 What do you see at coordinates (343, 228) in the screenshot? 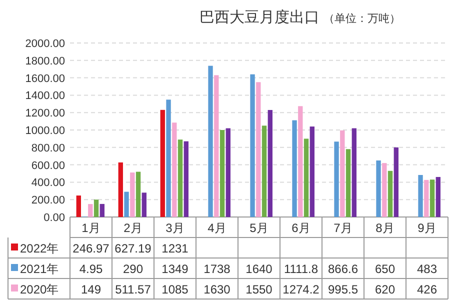
I see `x-tick-label: 7月` at bounding box center [343, 228].